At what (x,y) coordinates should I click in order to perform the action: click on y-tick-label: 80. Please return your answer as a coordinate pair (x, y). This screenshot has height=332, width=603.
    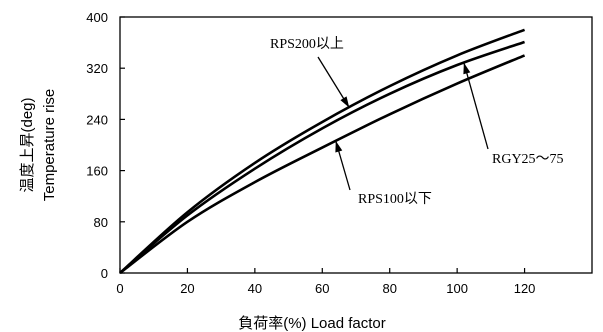
    Looking at the image, I should click on (101, 222).